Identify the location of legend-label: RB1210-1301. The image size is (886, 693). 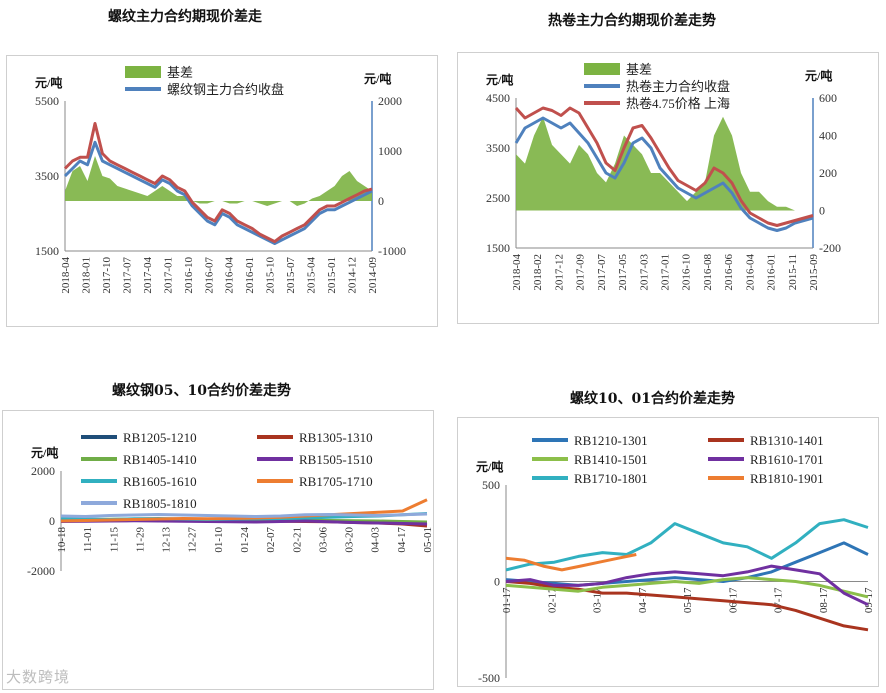
(611, 440).